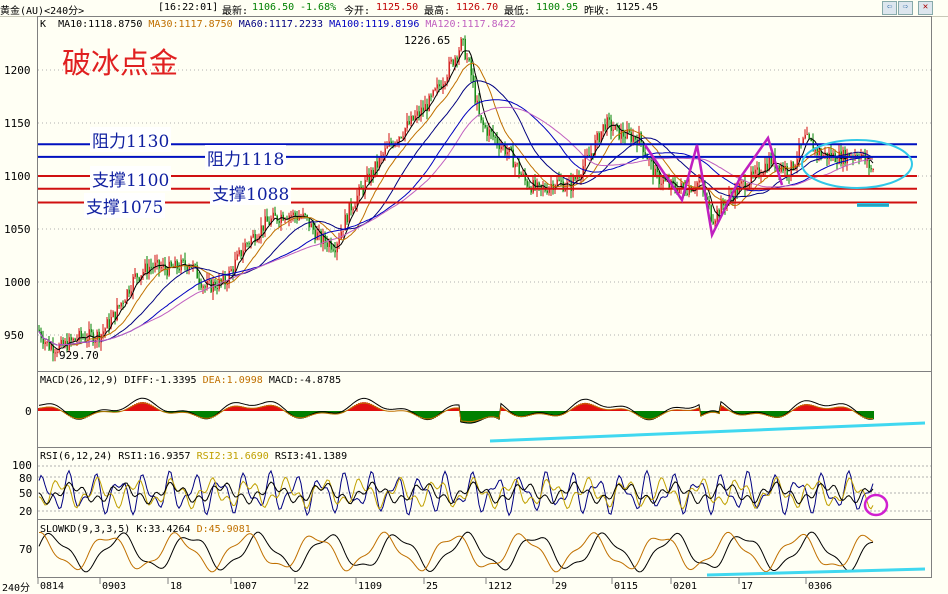 The height and width of the screenshot is (594, 948). What do you see at coordinates (232, 380) in the screenshot?
I see `macd-dea: DEA:1.0998` at bounding box center [232, 380].